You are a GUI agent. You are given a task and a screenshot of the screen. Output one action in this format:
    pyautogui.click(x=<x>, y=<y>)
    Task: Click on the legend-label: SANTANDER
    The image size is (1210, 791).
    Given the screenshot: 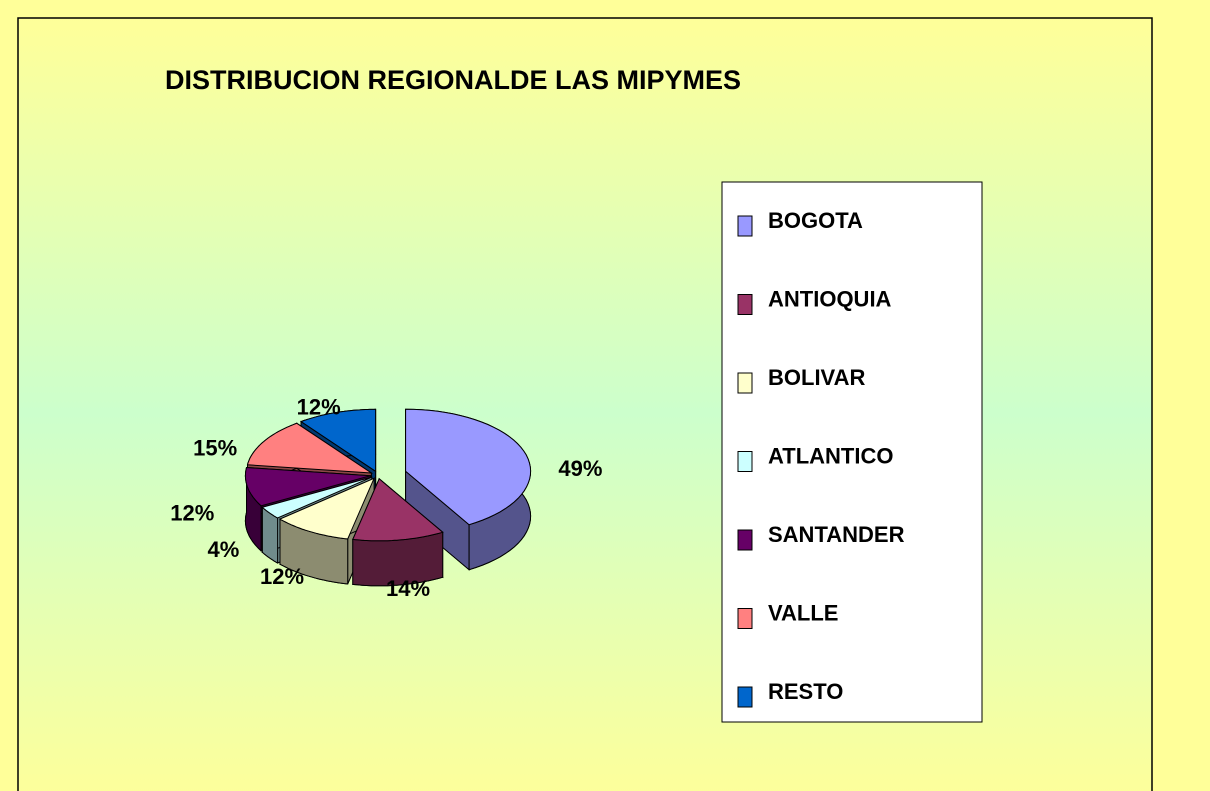 What is the action you would take?
    pyautogui.click(x=836, y=534)
    